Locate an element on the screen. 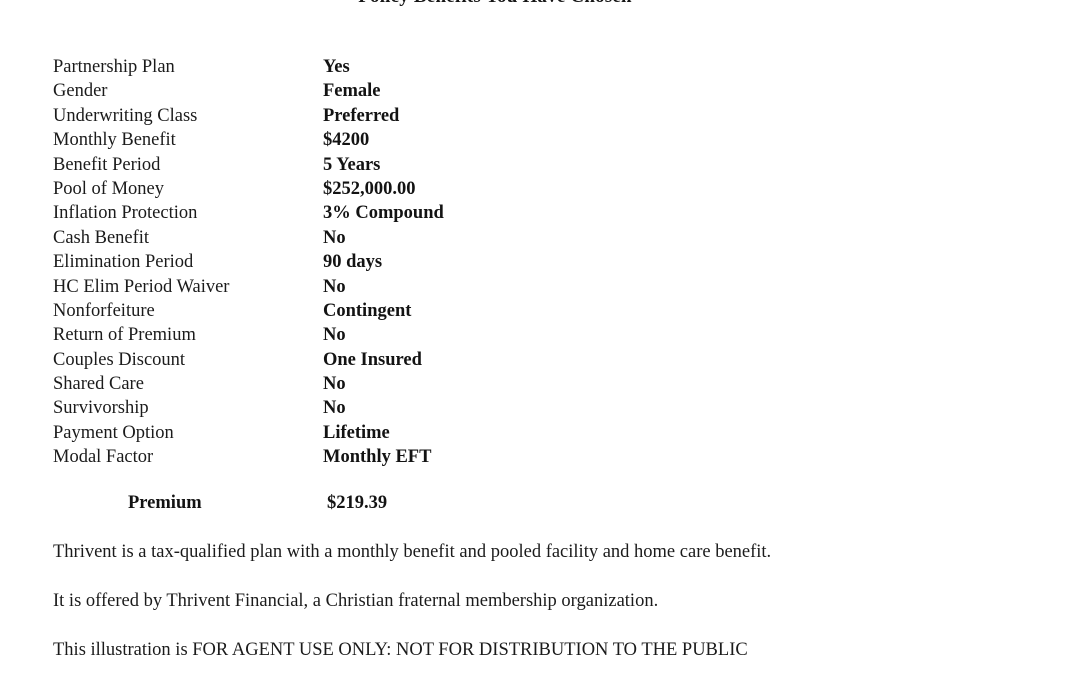  benefit-row: Nonforfeiture Contingent is located at coordinates (363, 311).